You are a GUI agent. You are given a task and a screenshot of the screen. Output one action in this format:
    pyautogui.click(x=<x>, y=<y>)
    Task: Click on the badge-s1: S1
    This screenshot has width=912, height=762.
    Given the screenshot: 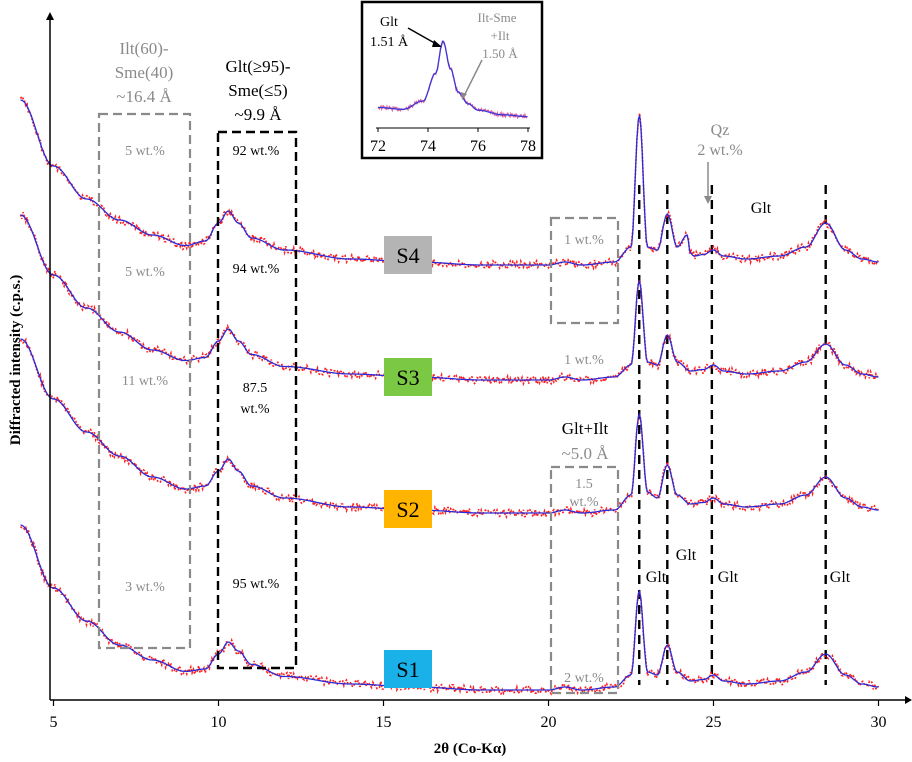 What is the action you would take?
    pyautogui.click(x=408, y=669)
    